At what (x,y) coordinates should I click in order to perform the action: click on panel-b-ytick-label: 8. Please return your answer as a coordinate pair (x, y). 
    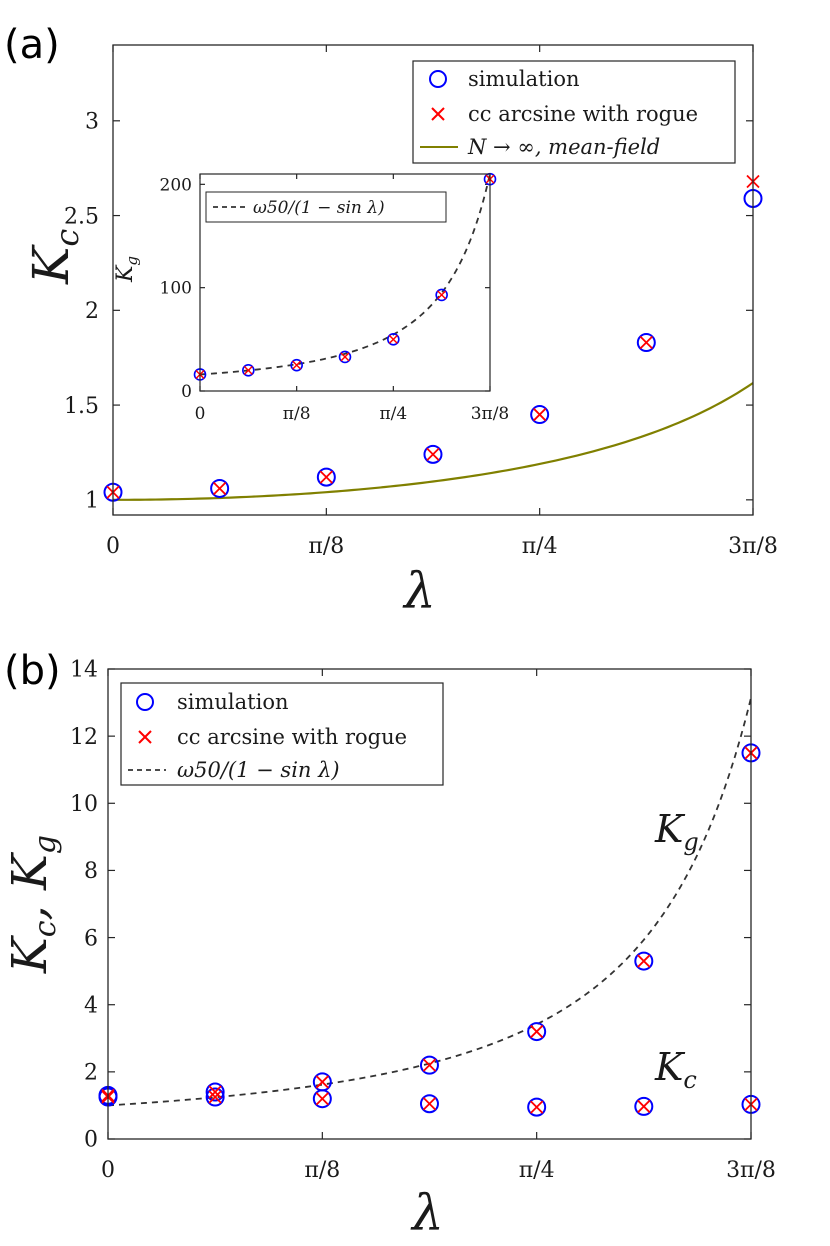
    Looking at the image, I should click on (91, 871).